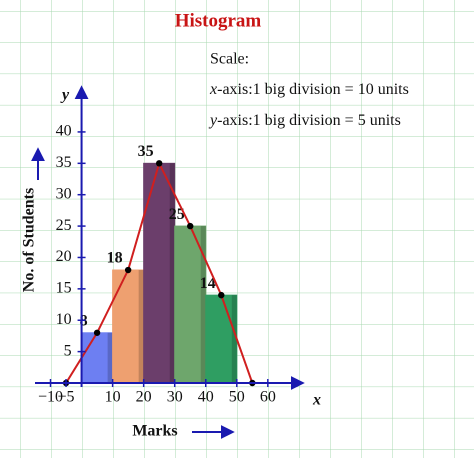 This screenshot has width=474, height=458. Describe the element at coordinates (208, 283) in the screenshot. I see `value-label: 14` at that location.